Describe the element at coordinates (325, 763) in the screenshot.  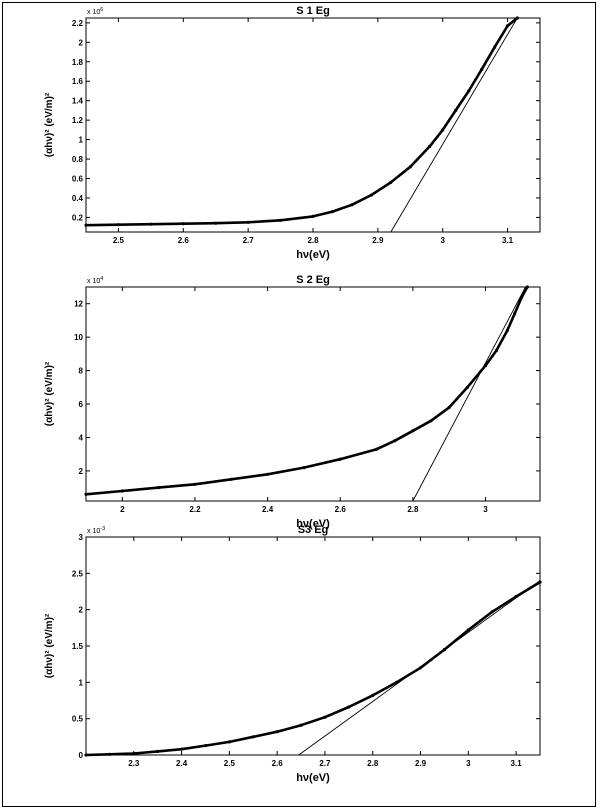
I see `x-tick-label: 2.7` at that location.